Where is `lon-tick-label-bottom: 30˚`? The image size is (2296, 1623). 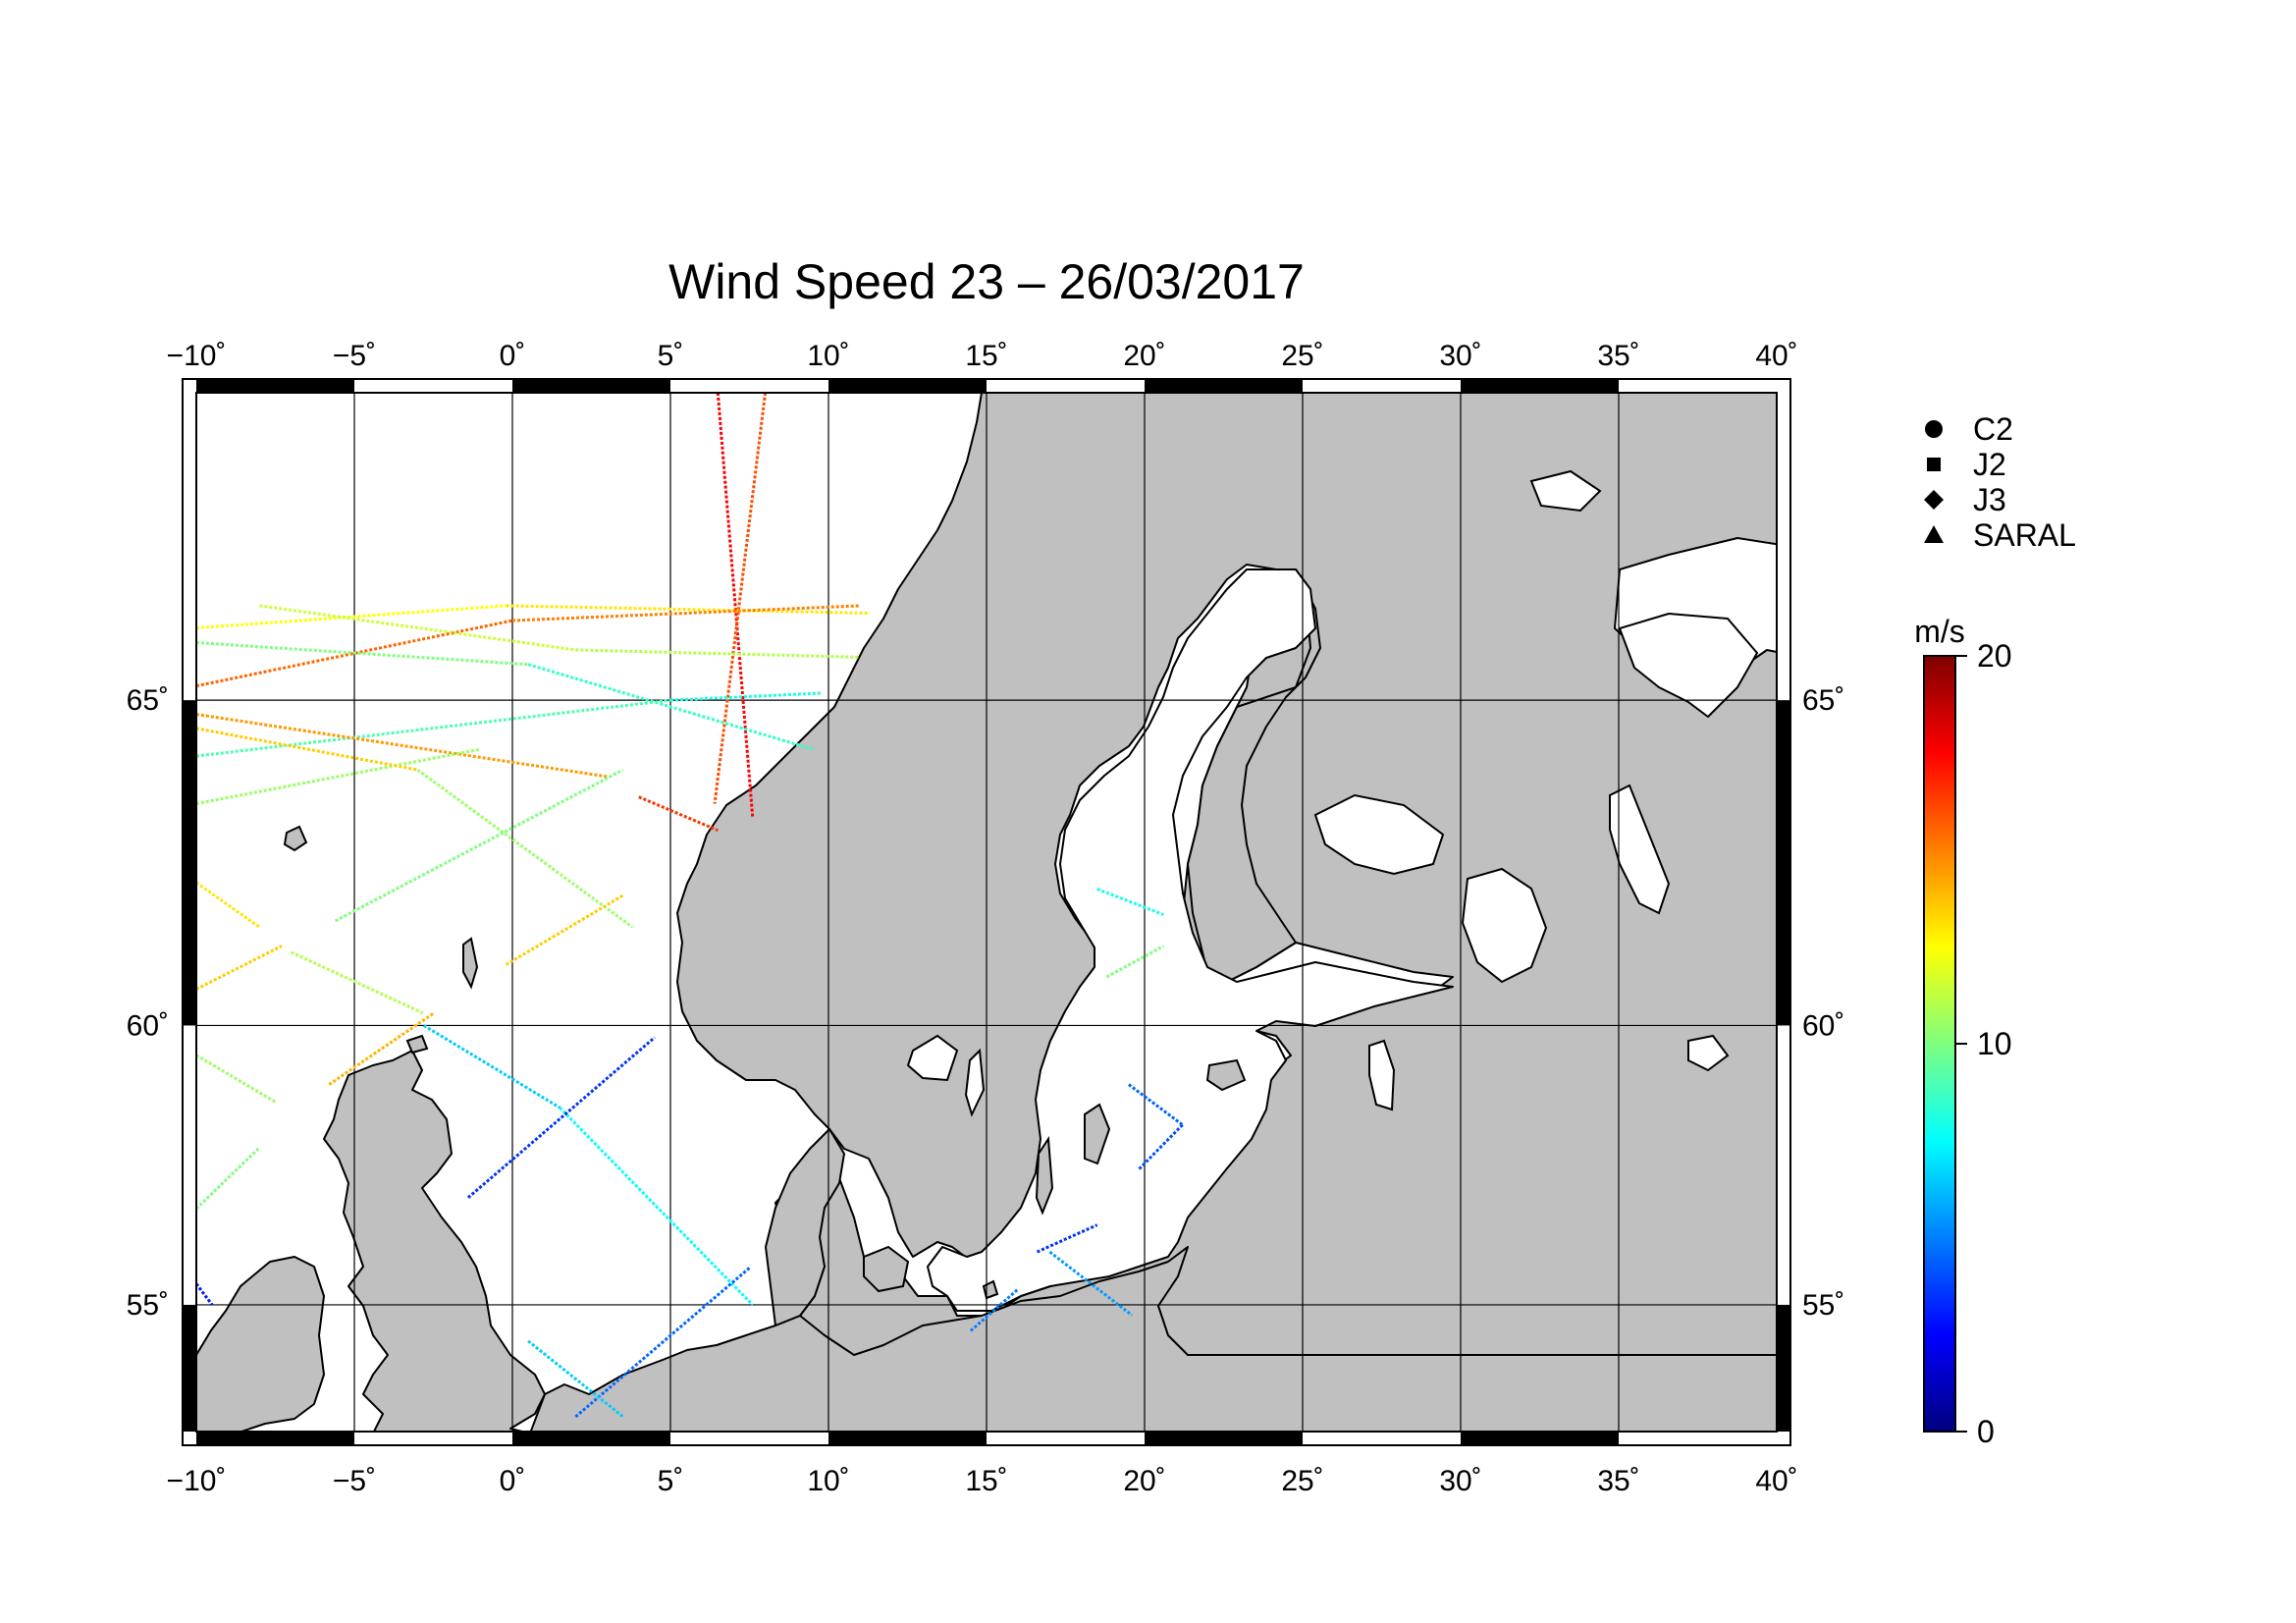 lon-tick-label-bottom: 30˚ is located at coordinates (1460, 1481).